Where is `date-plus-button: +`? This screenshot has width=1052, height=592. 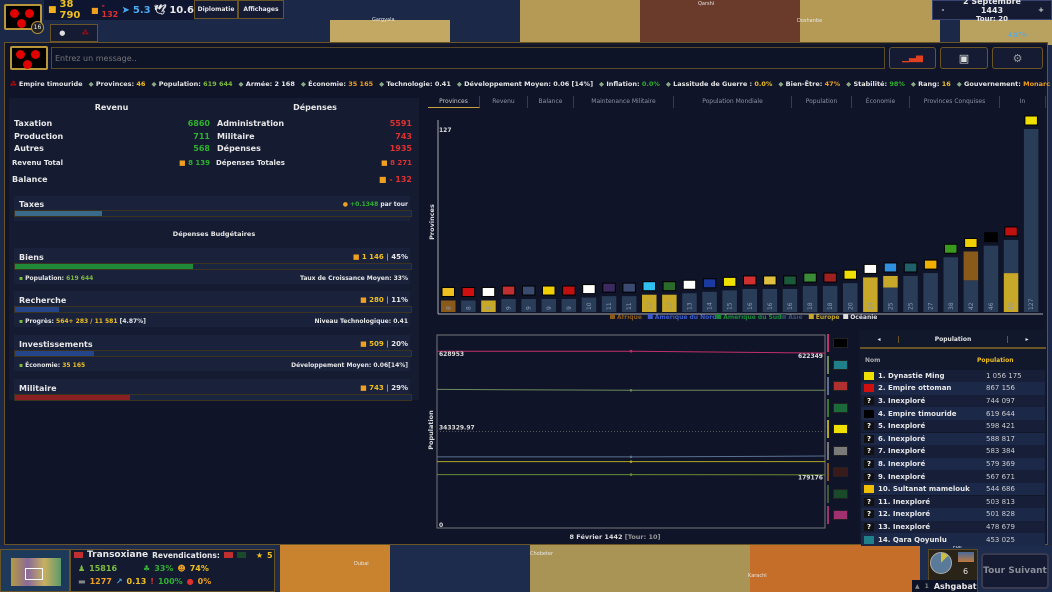 date-plus-button: + is located at coordinates (1041, 10).